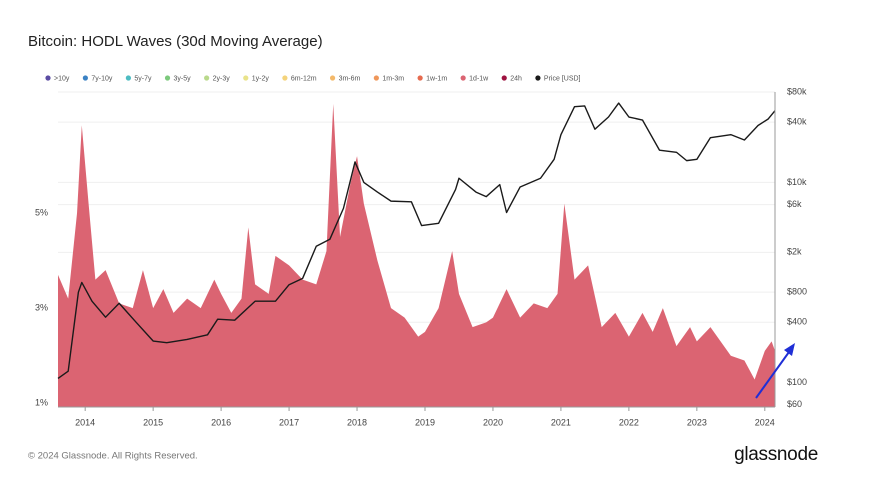 This screenshot has width=871, height=488. I want to click on x-tick-label: 2018, so click(357, 422).